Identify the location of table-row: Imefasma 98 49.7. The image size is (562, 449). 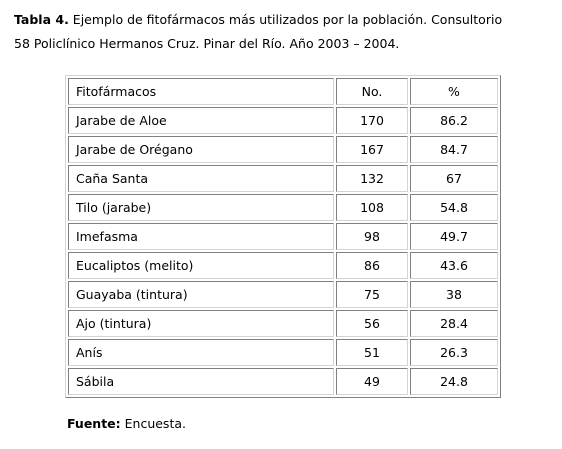
(283, 236).